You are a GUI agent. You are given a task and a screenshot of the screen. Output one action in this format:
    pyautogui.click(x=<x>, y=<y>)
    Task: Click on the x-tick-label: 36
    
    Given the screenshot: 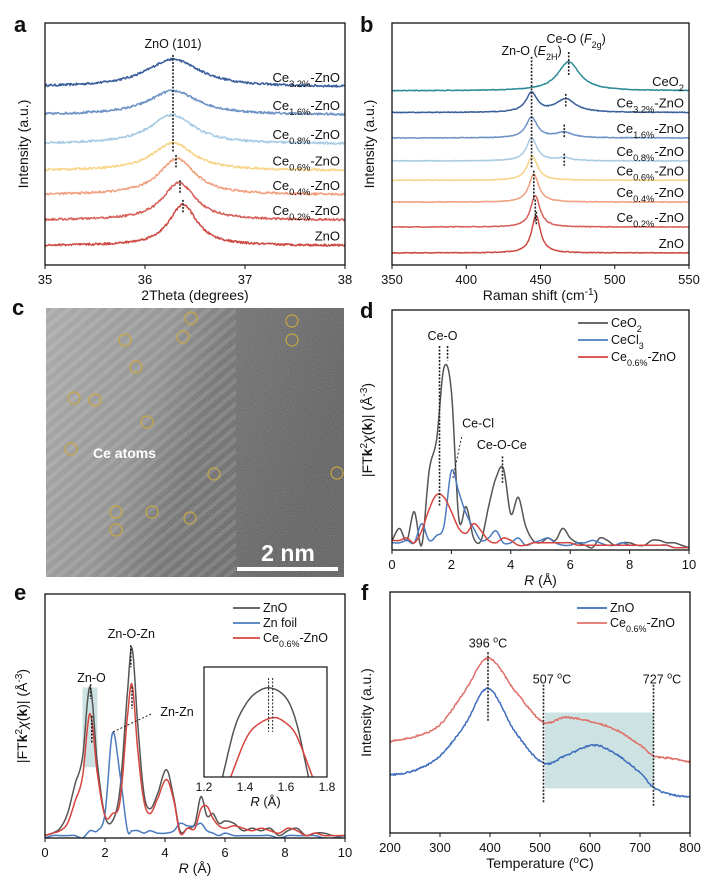 What is the action you would take?
    pyautogui.click(x=145, y=279)
    